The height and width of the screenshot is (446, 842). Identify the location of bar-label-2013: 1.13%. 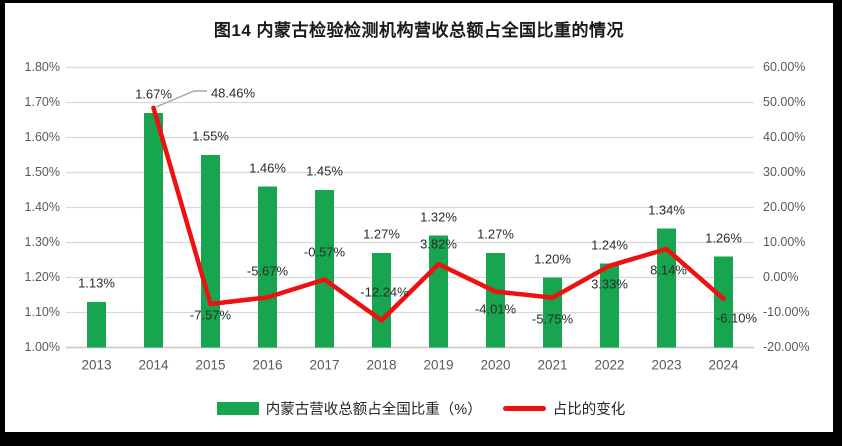
(96, 283).